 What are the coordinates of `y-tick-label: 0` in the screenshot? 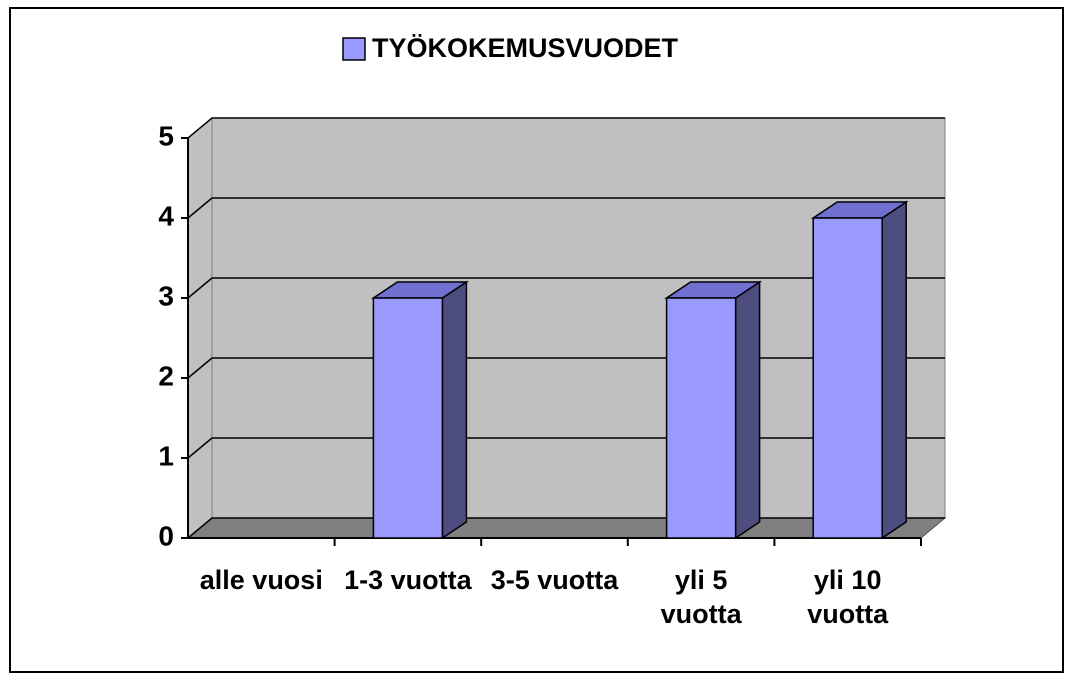 It's located at (166, 535).